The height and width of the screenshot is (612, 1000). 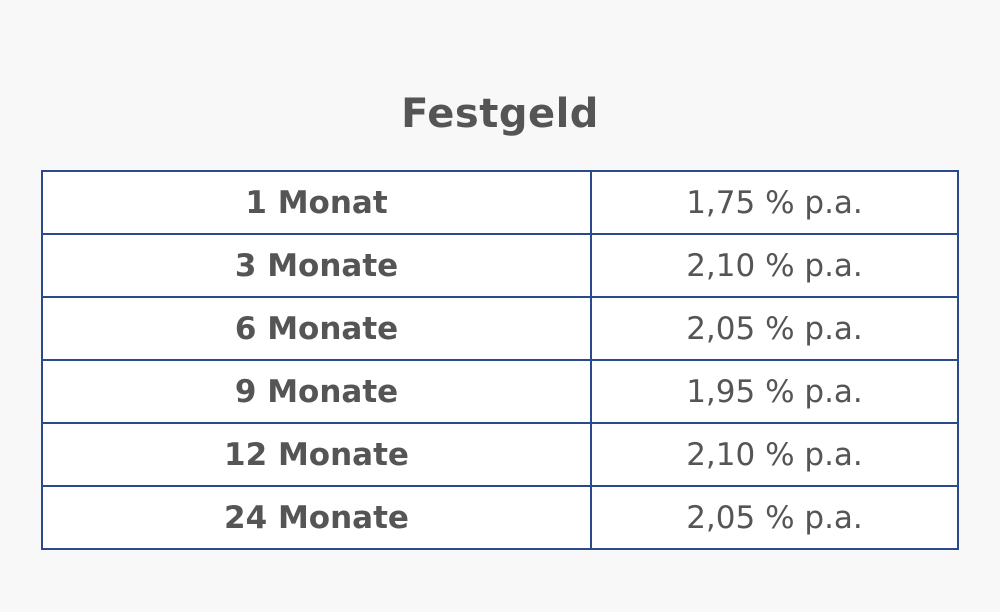 What do you see at coordinates (316, 454) in the screenshot?
I see `term-cell: 12 Monate` at bounding box center [316, 454].